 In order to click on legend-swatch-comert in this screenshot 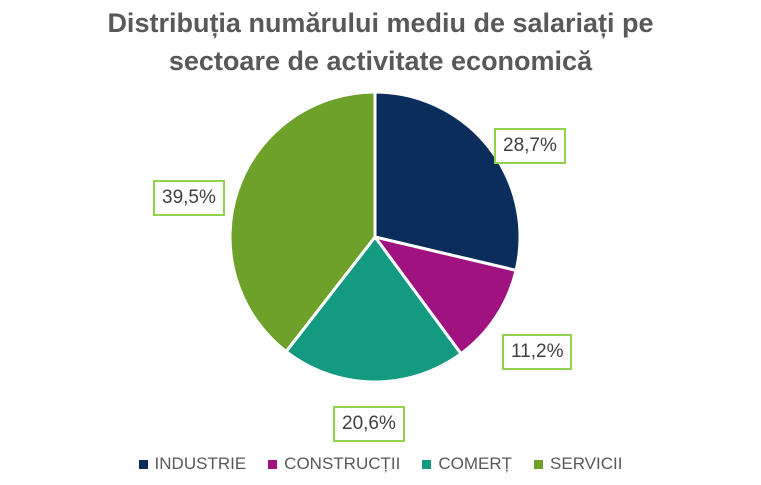, I will do `click(427, 464)`.